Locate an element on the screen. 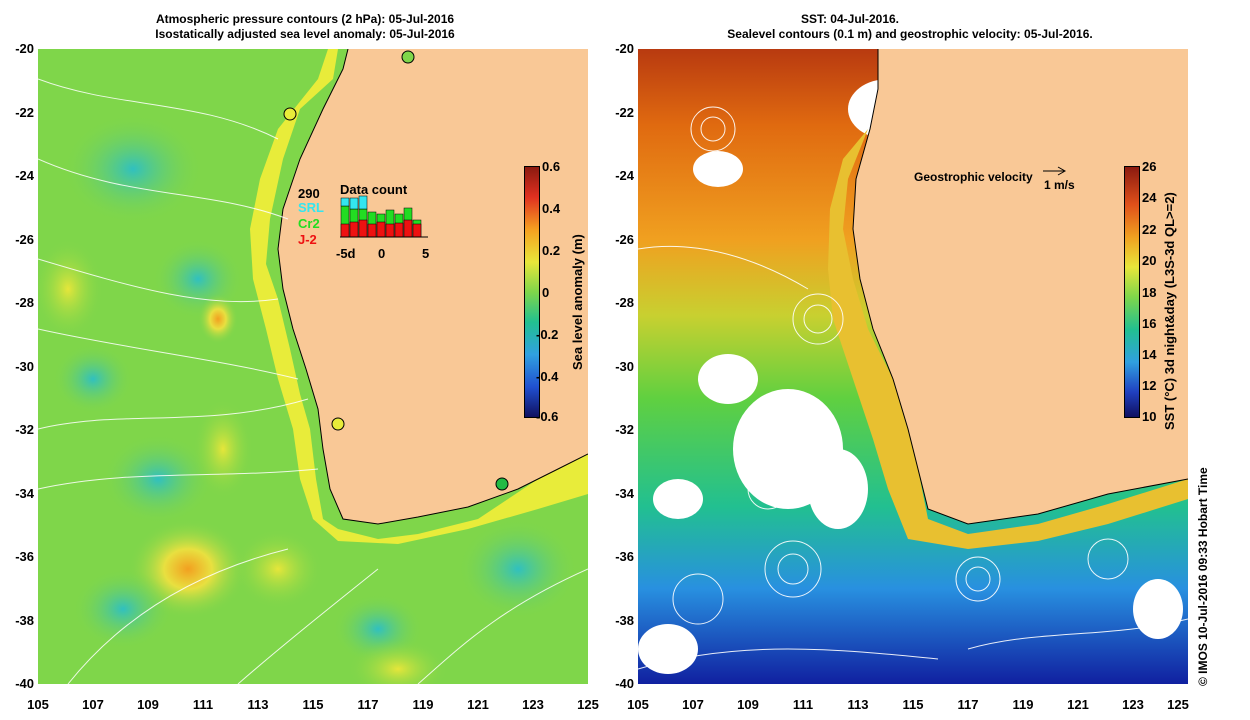 Image resolution: width=1250 pixels, height=720 pixels. cb-right-tick-2: 24 is located at coordinates (1149, 197).